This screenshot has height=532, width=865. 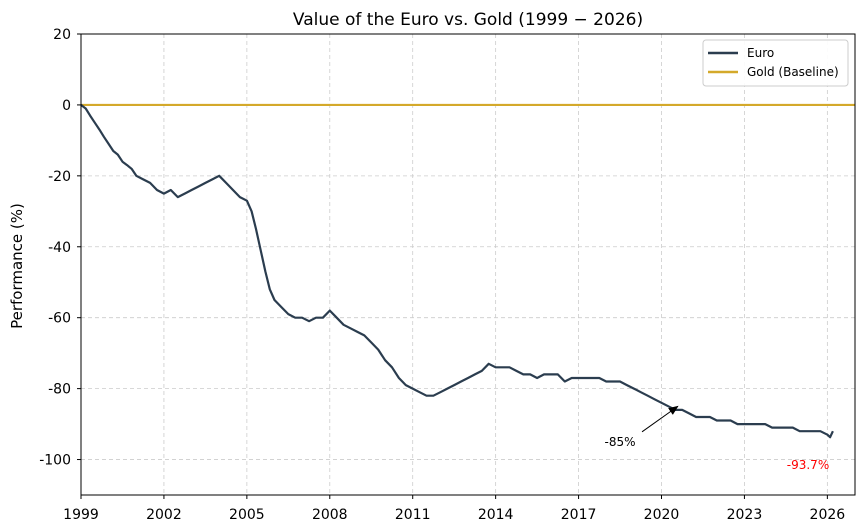 What do you see at coordinates (247, 515) in the screenshot?
I see `x-tick-label: 2005` at bounding box center [247, 515].